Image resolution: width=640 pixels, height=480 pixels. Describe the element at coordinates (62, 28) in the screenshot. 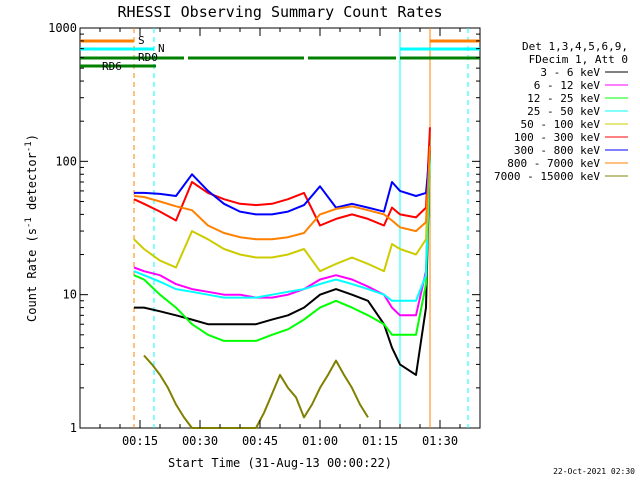

I see `y-tick-label: 1000` at that location.